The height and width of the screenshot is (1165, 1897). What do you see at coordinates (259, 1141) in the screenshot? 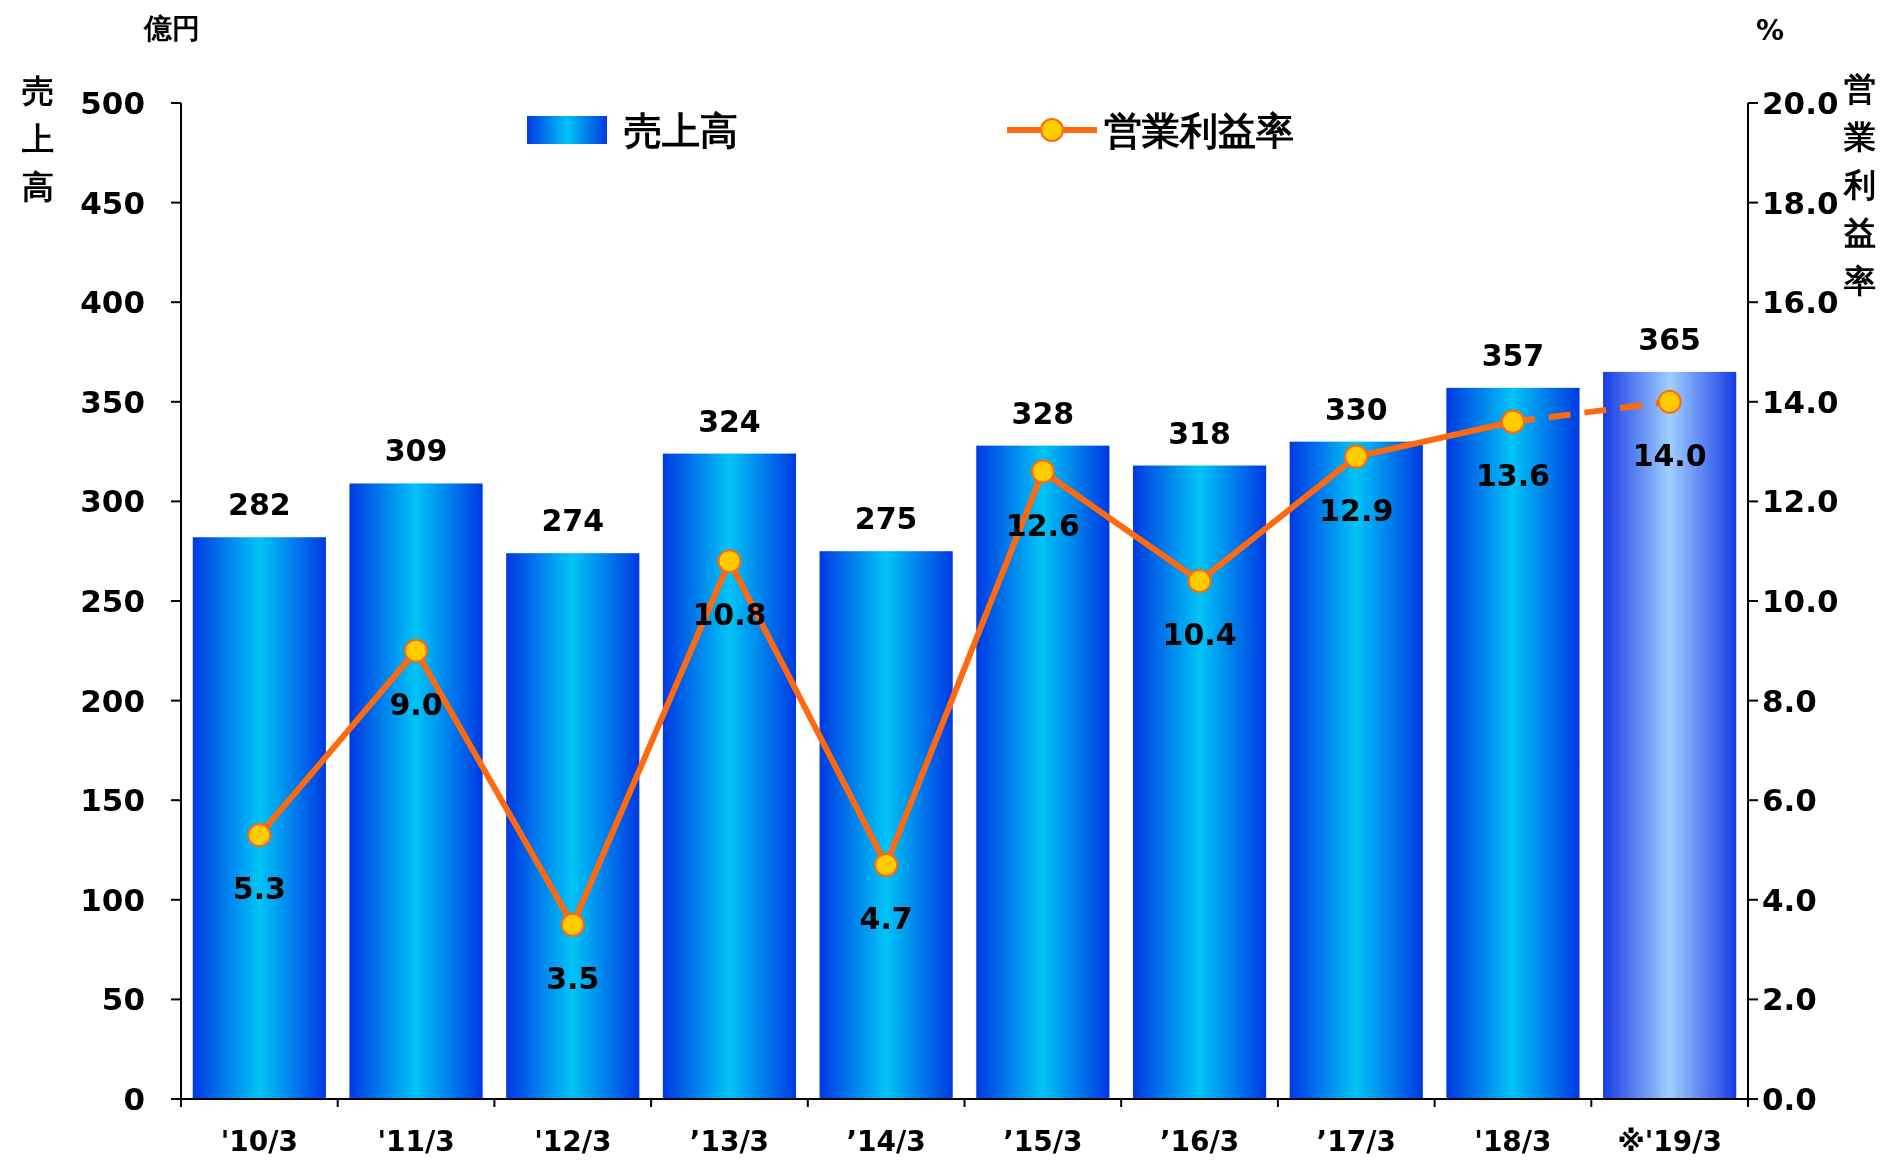
I see `x-tick-label: '10/3` at bounding box center [259, 1141].